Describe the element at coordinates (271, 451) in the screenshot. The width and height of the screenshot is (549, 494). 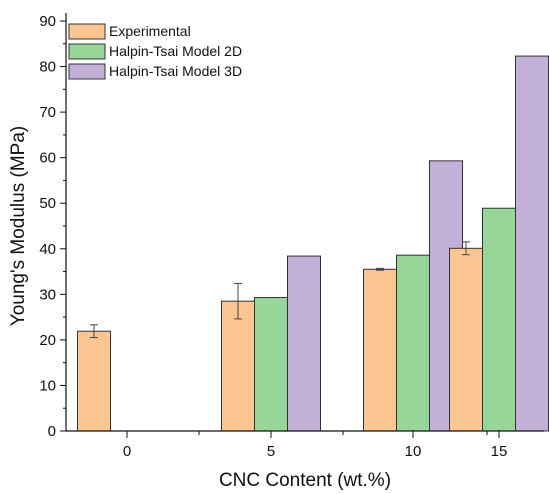
I see `x-tick-label-5: 5` at that location.